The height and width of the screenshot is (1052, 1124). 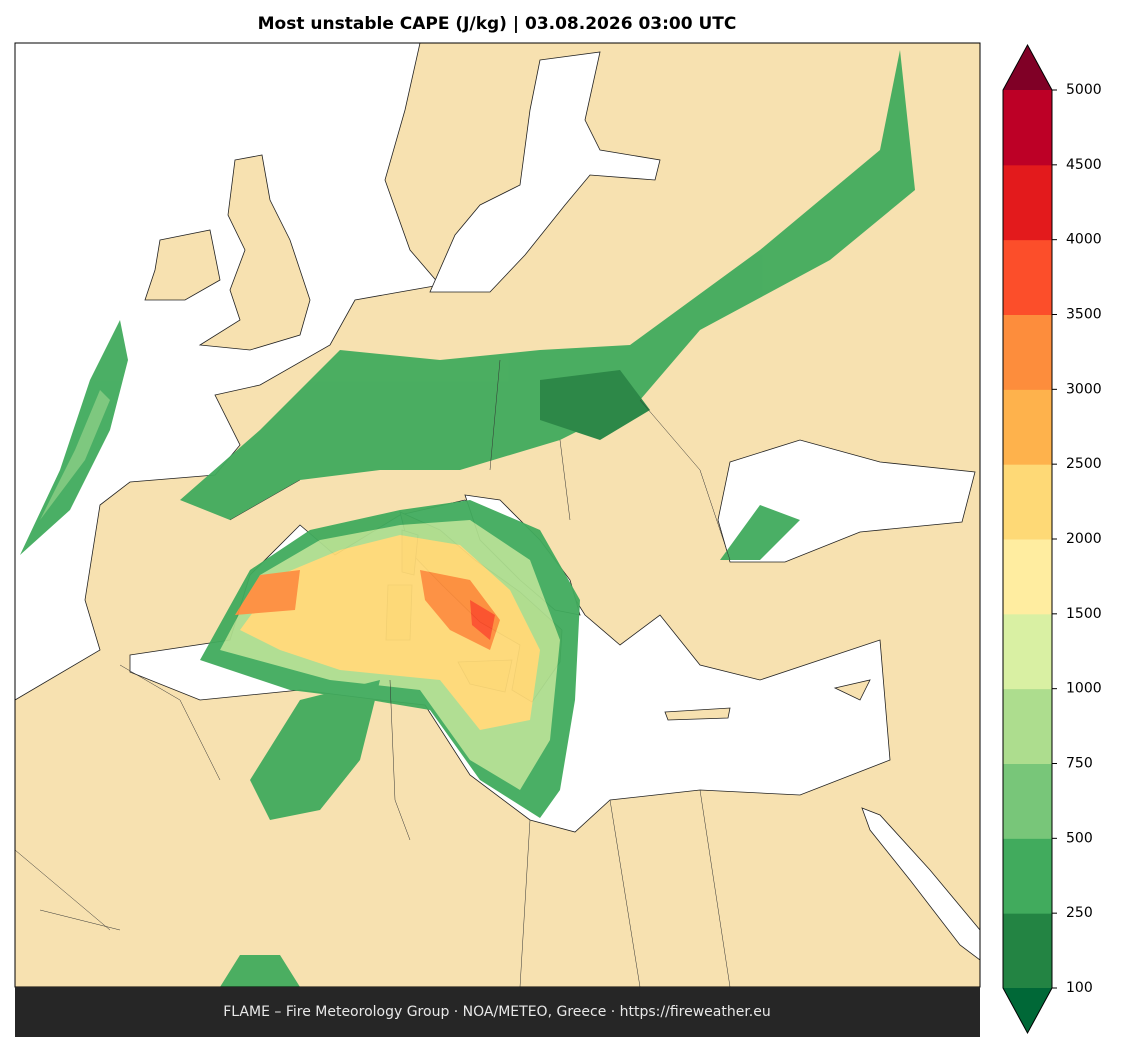 What do you see at coordinates (920, 884) in the screenshot?
I see `red-sea` at bounding box center [920, 884].